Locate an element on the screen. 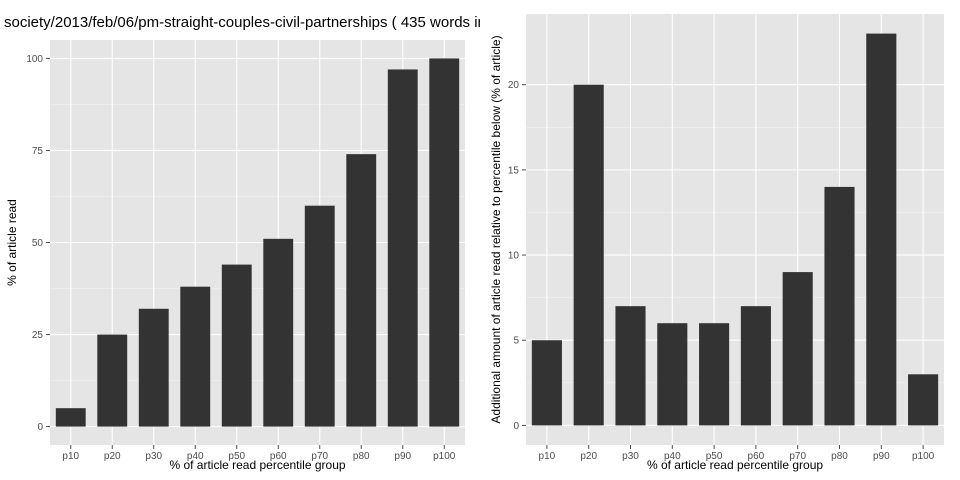  y-tick-label: 15 is located at coordinates (514, 170).